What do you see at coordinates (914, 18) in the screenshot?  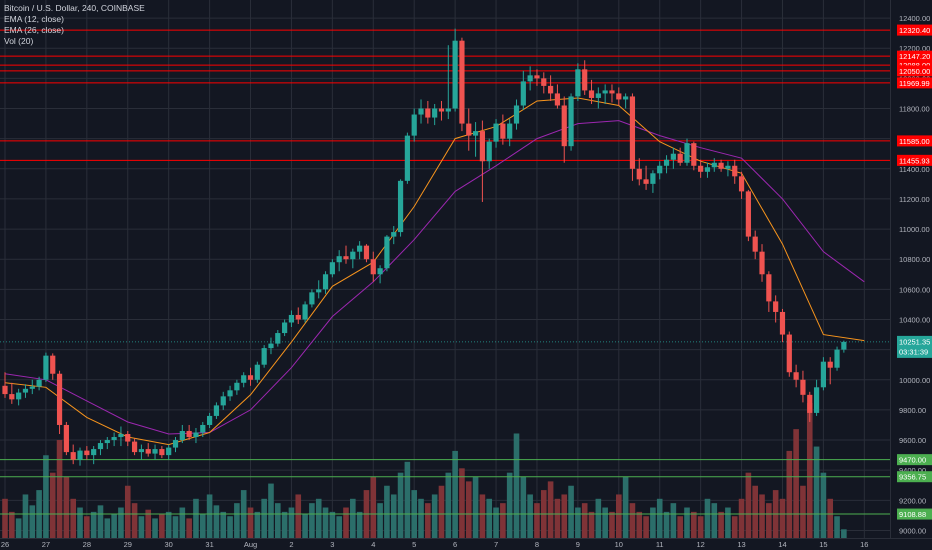 I see `price-tick-label: 12400.00` at bounding box center [914, 18].